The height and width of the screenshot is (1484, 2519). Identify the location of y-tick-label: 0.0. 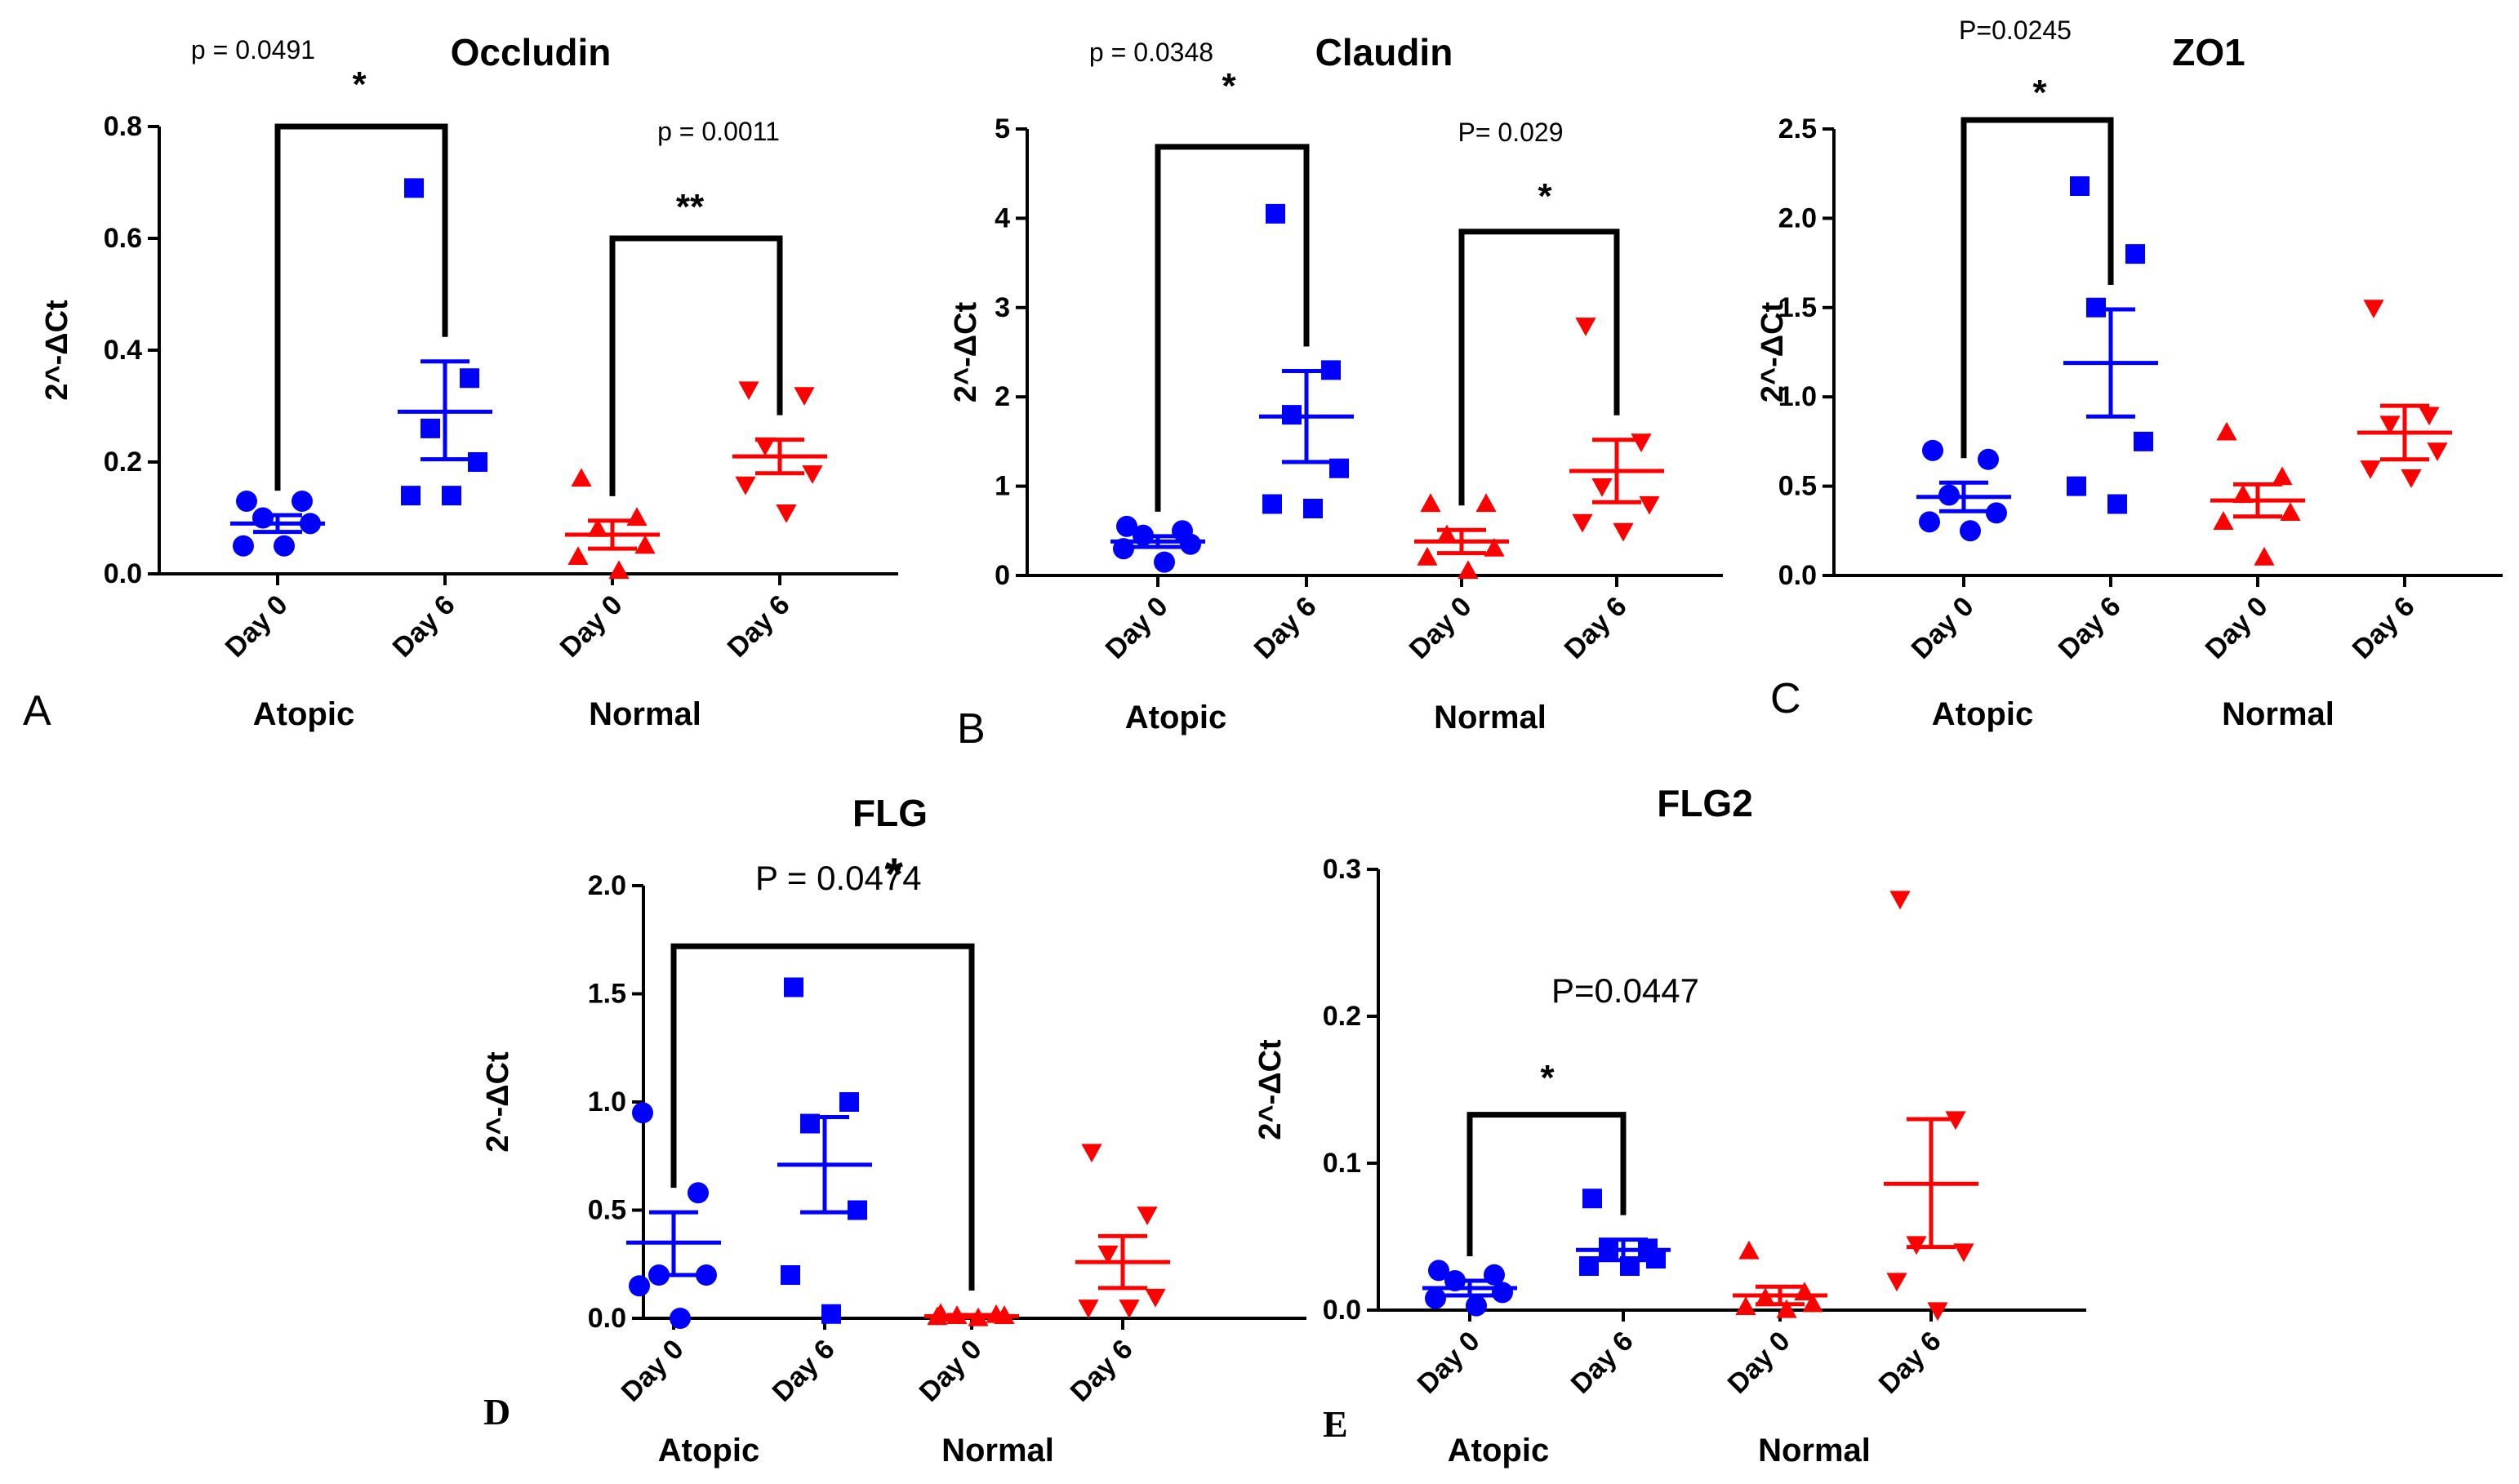
(123, 573).